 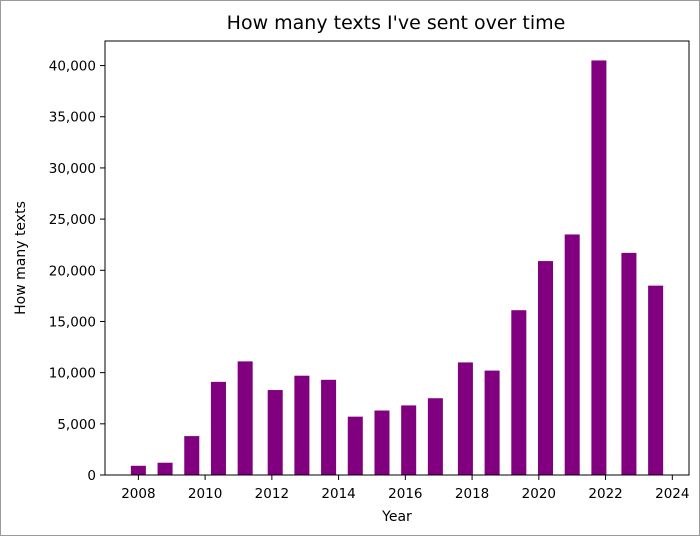 I want to click on x-axis-label: Year, so click(x=396, y=517).